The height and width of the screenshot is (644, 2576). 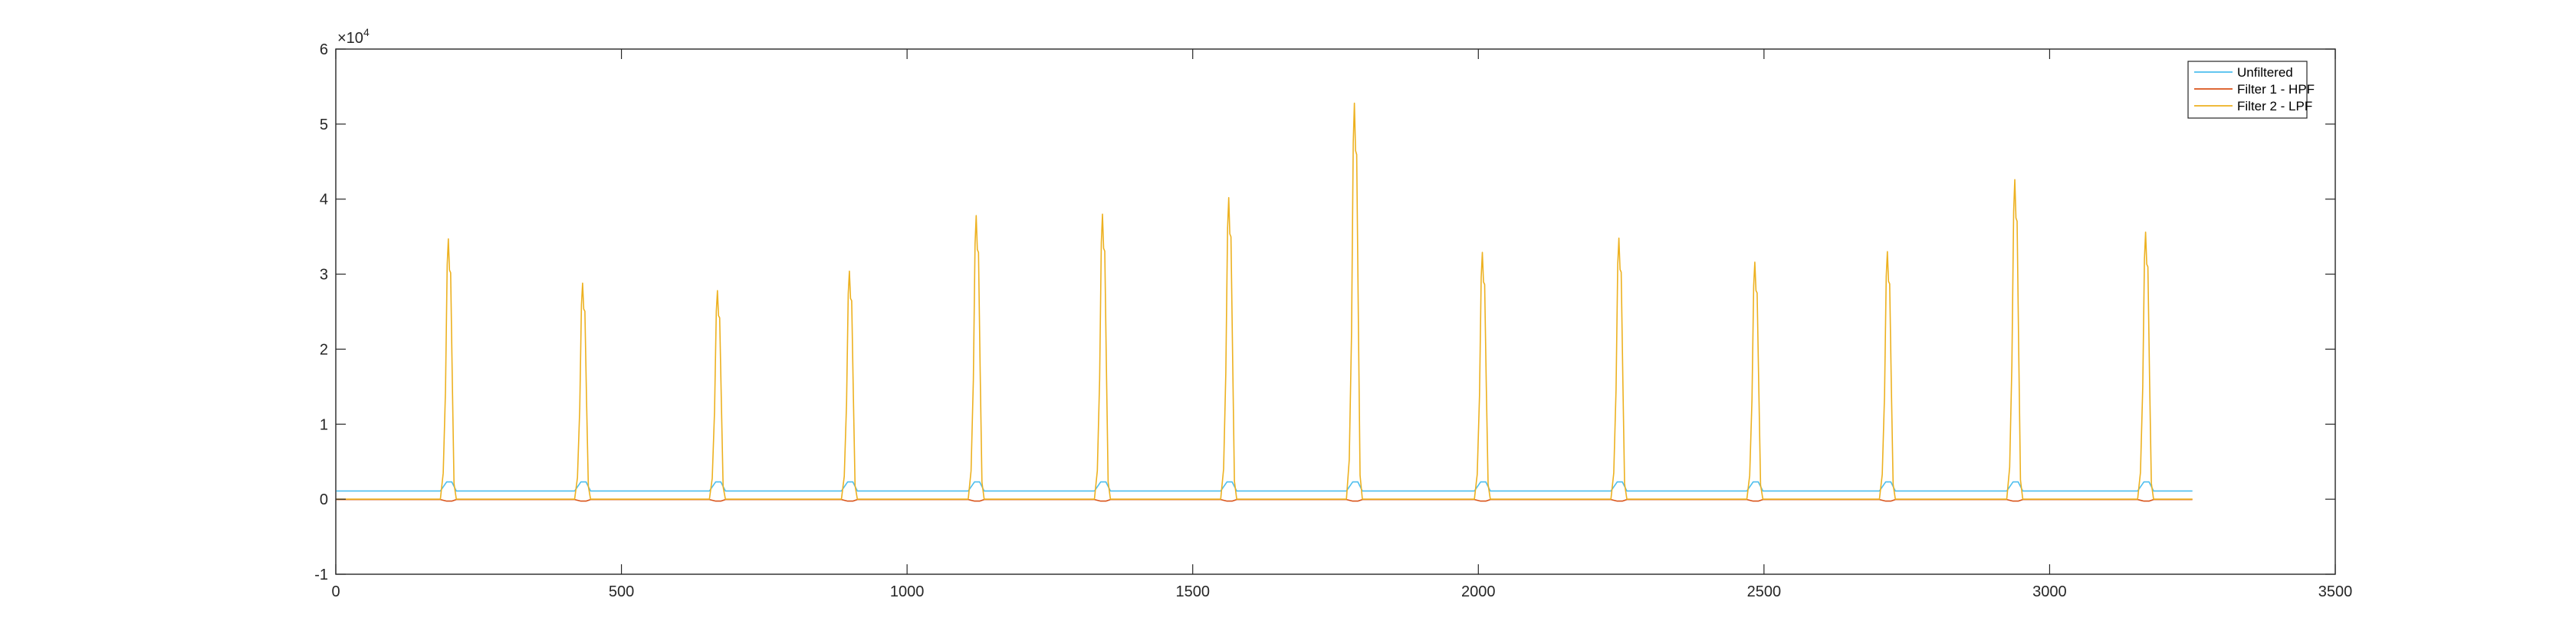 What do you see at coordinates (324, 49) in the screenshot?
I see `y-tick-label: 6` at bounding box center [324, 49].